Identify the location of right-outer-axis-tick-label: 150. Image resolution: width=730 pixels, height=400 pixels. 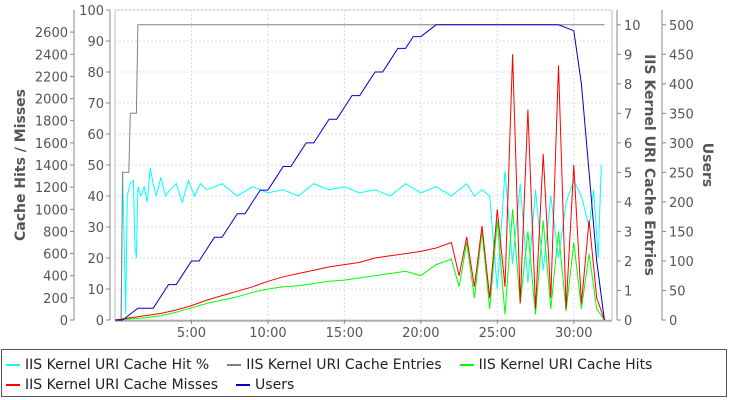
(681, 232).